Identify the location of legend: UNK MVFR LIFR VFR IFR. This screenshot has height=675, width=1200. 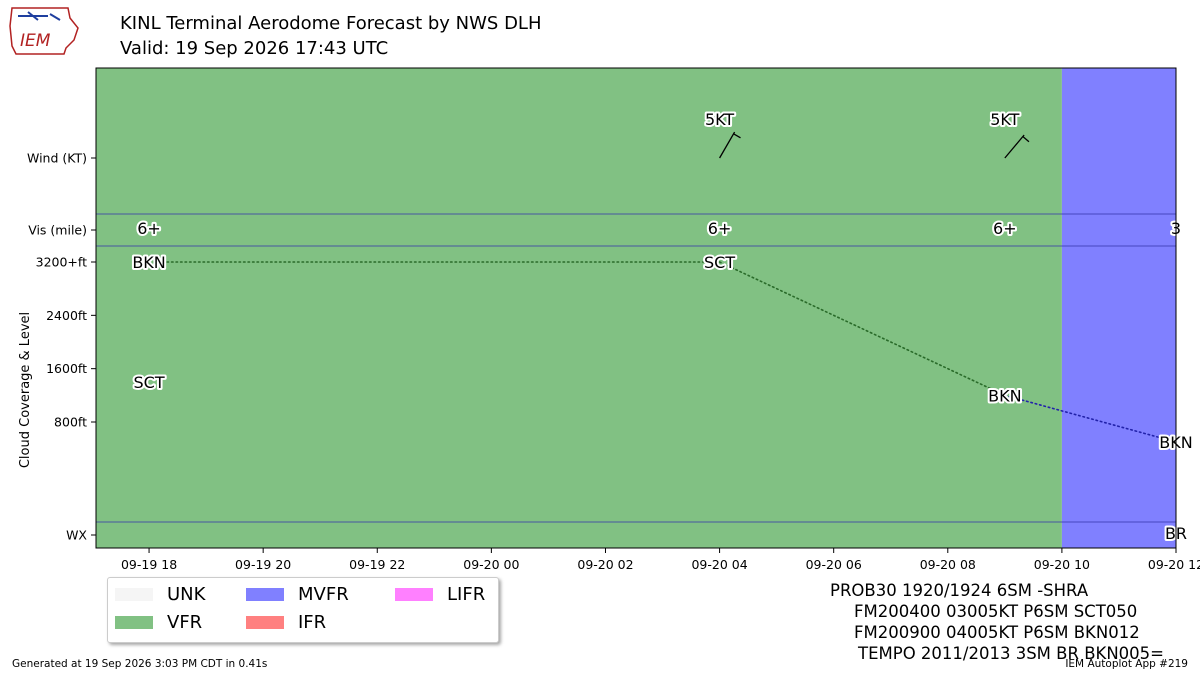
(303, 610).